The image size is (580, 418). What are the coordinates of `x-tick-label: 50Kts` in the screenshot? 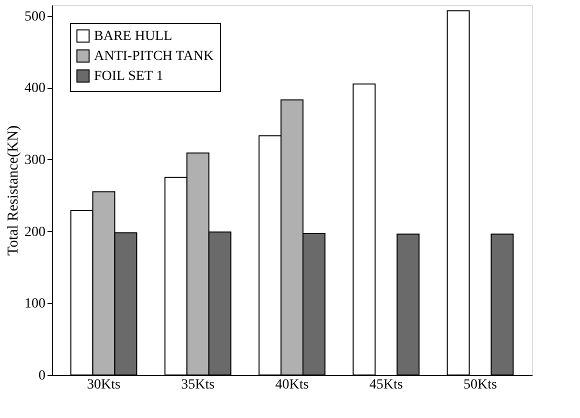 It's located at (480, 385).